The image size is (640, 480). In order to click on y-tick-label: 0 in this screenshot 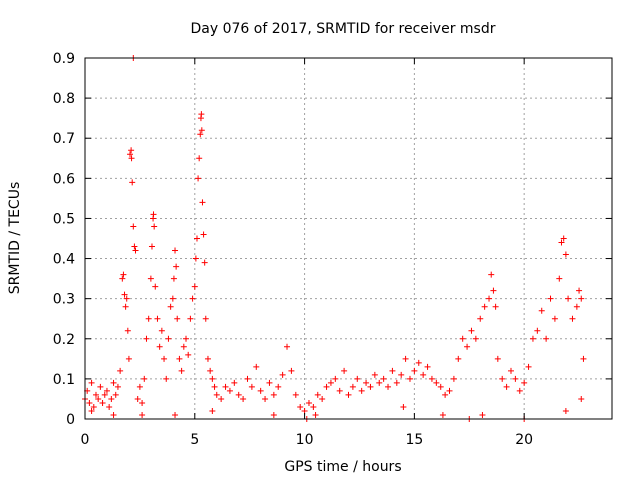, I will do `click(70, 420)`.